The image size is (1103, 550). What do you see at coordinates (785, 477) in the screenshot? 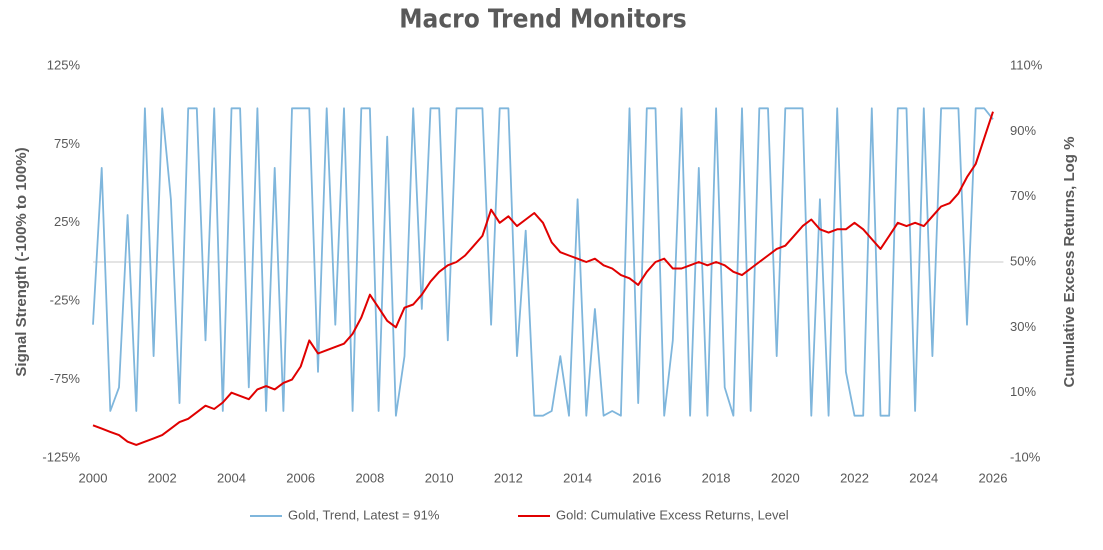
I see `x-tick-label: 2020` at bounding box center [785, 477].